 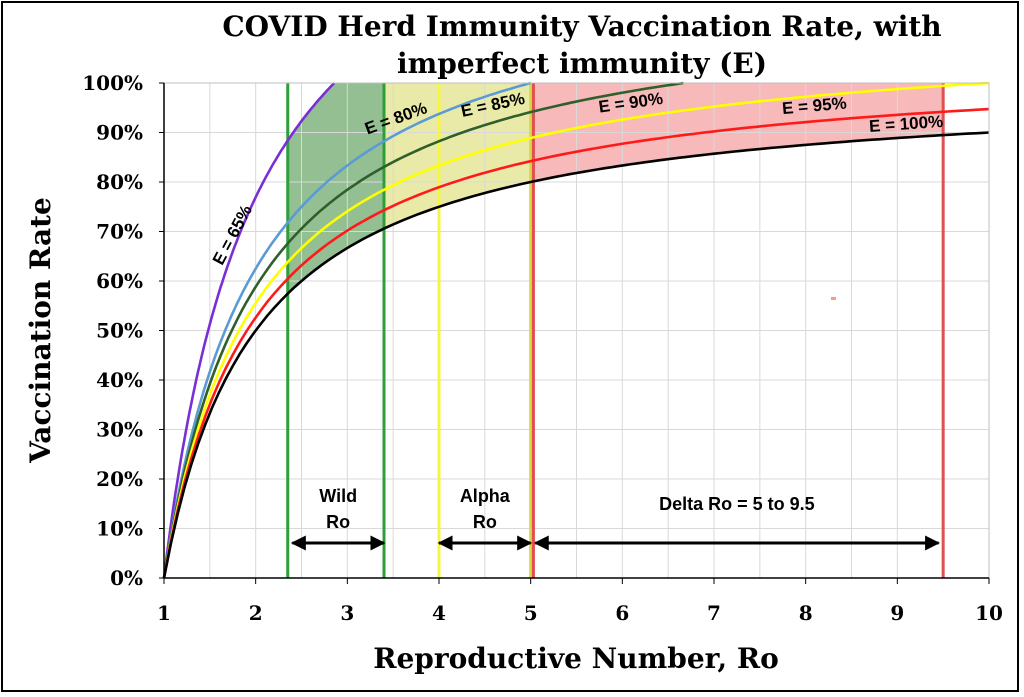 What do you see at coordinates (119, 232) in the screenshot?
I see `y-tick-label: 70%` at bounding box center [119, 232].